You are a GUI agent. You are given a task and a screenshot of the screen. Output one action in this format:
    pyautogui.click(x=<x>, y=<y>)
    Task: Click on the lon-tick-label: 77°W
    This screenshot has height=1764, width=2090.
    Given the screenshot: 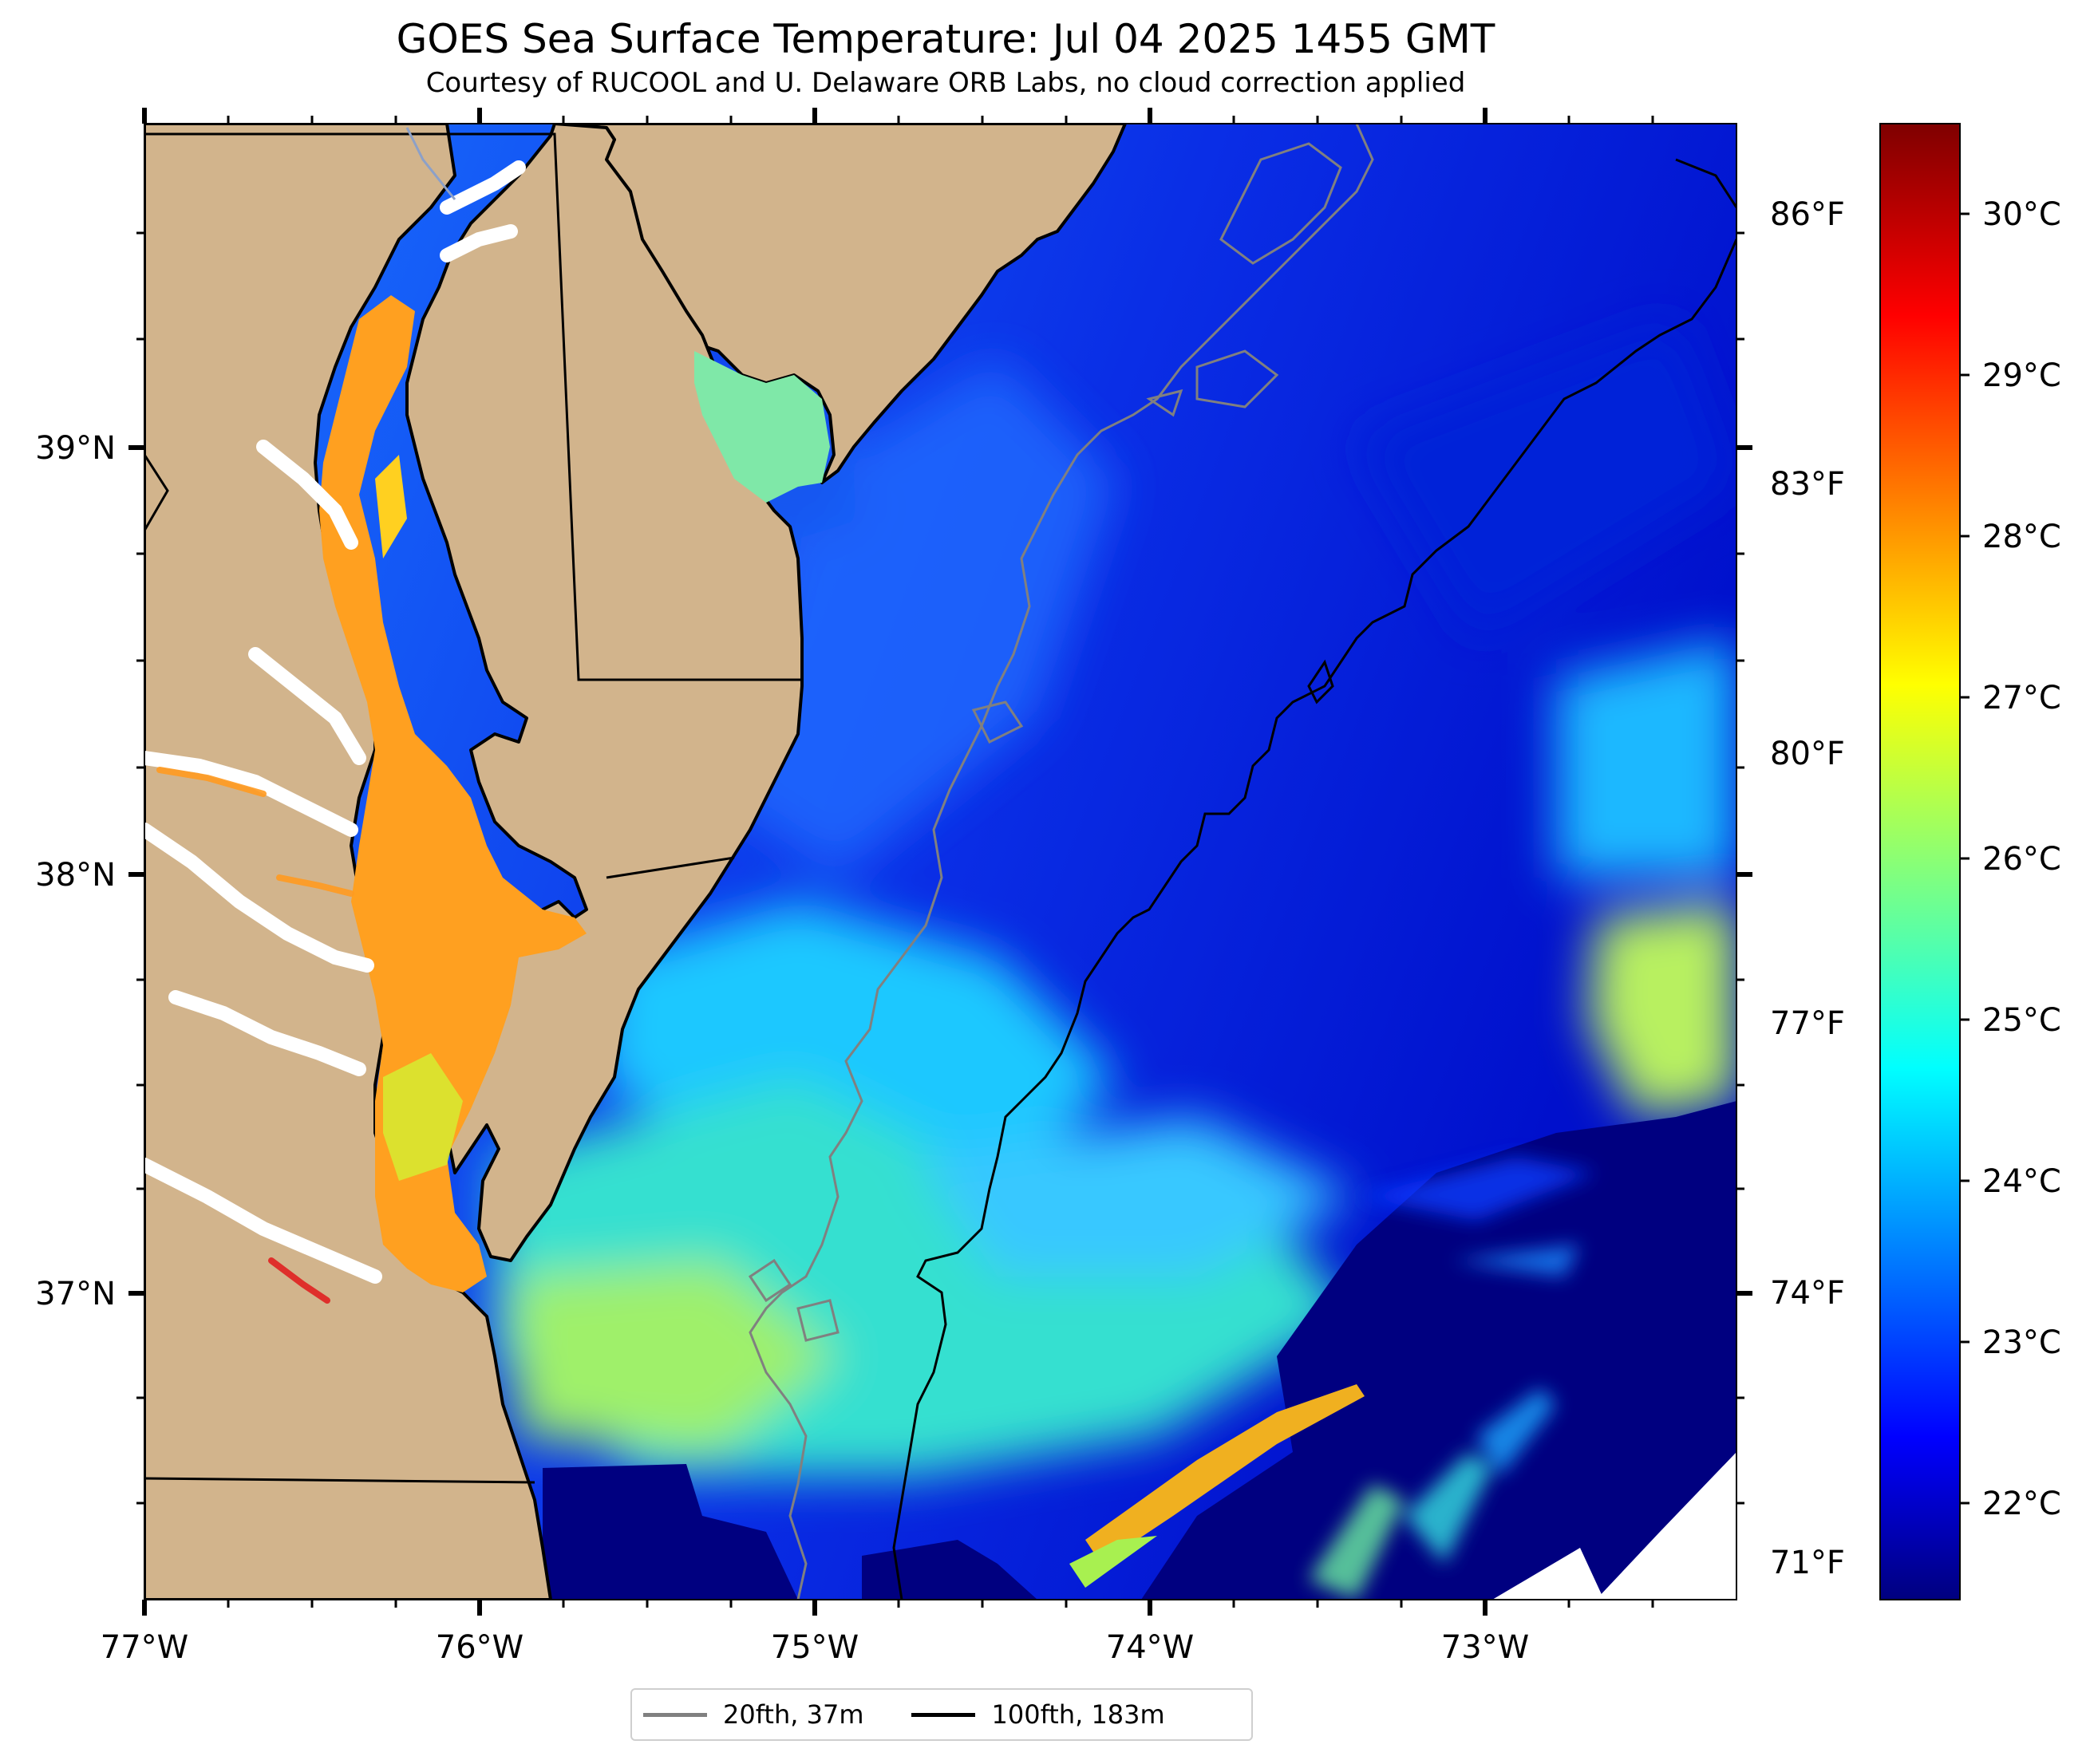 What is the action you would take?
    pyautogui.click(x=144, y=1647)
    